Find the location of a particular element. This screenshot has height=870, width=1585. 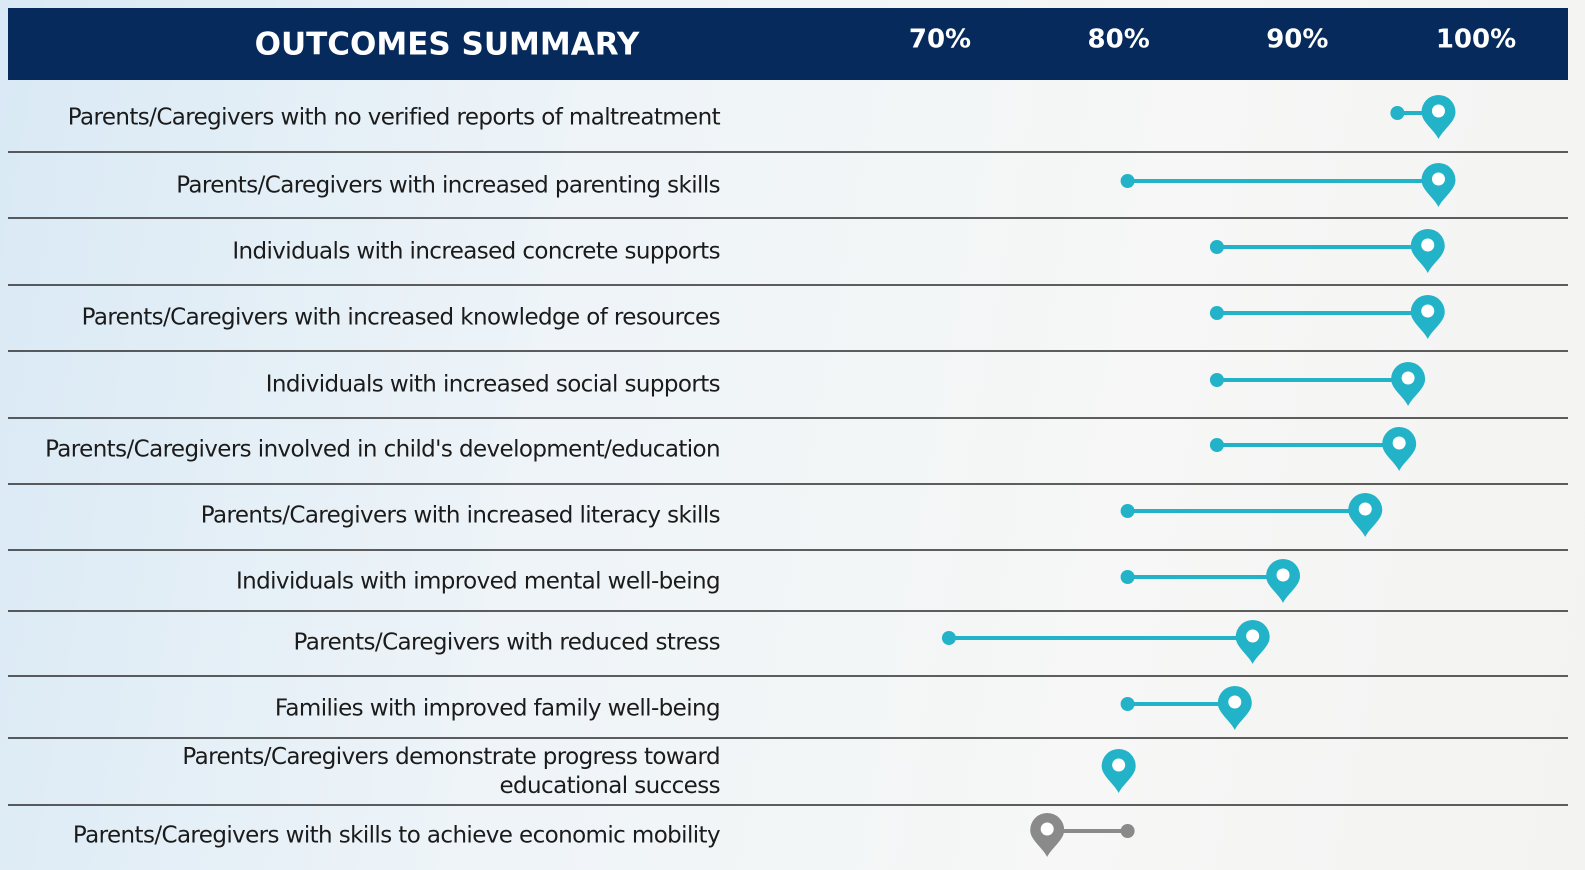

category-label: Families with improved family well-being is located at coordinates (497, 708).